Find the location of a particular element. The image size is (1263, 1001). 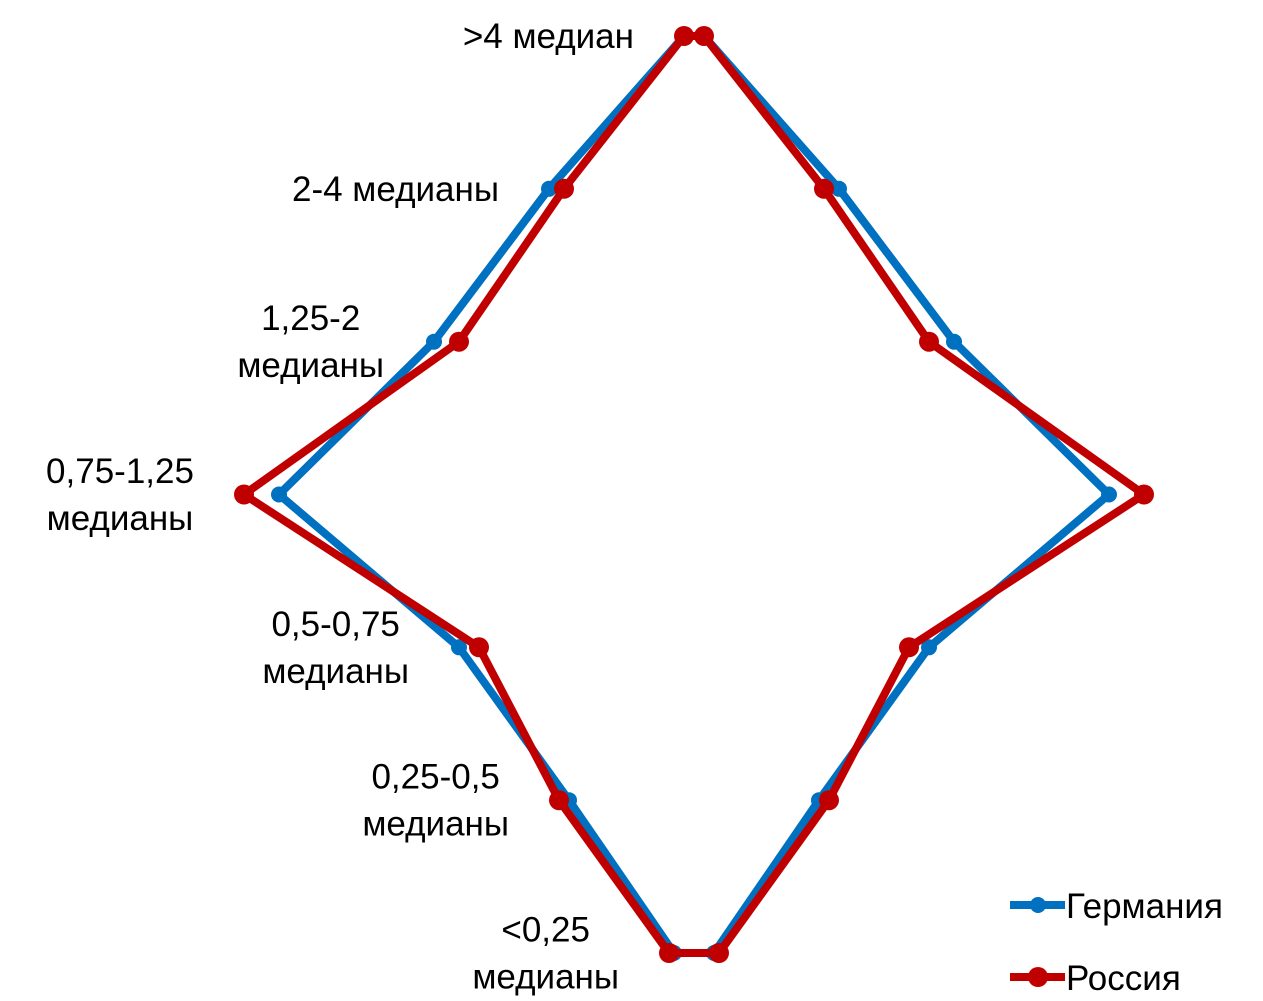

legend-item: Россия is located at coordinates (1095, 978).